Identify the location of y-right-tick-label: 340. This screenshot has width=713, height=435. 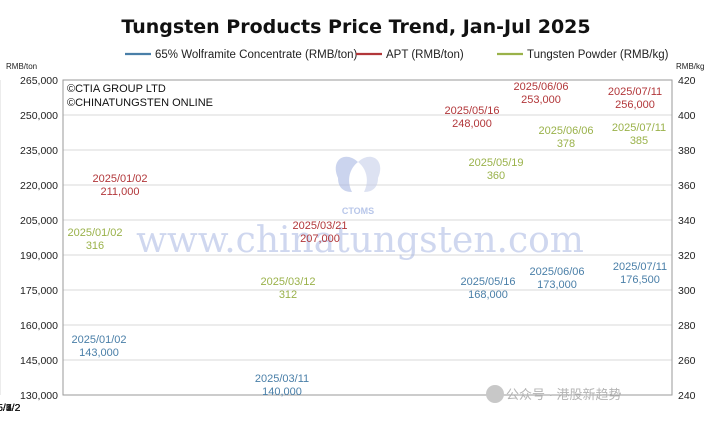
(687, 221).